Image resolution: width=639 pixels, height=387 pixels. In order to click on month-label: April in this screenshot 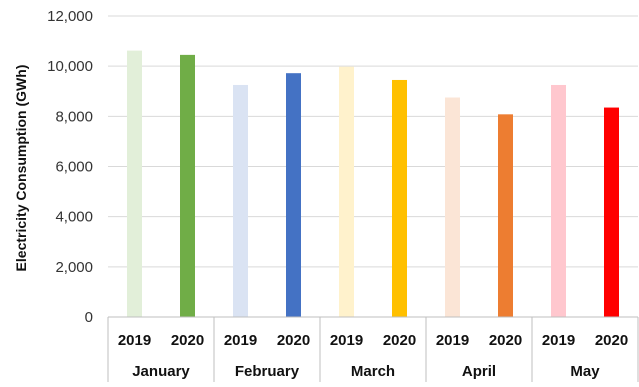, I will do `click(479, 371)`.